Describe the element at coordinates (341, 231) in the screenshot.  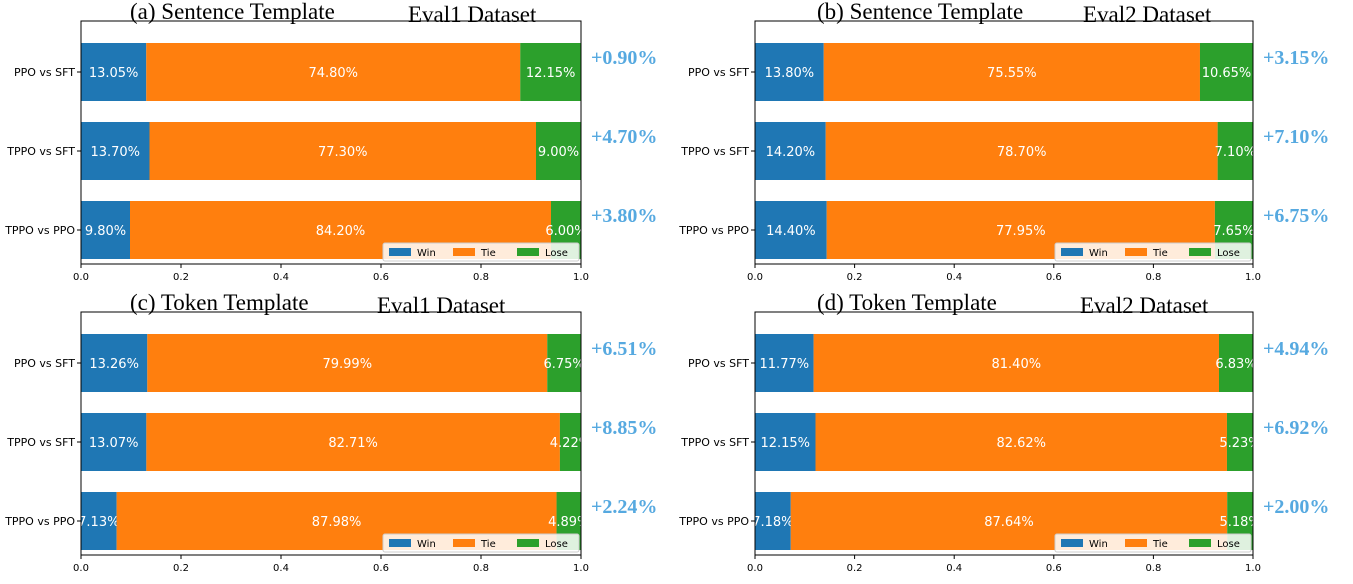
I see `bar-label-tie: 84.20%` at that location.